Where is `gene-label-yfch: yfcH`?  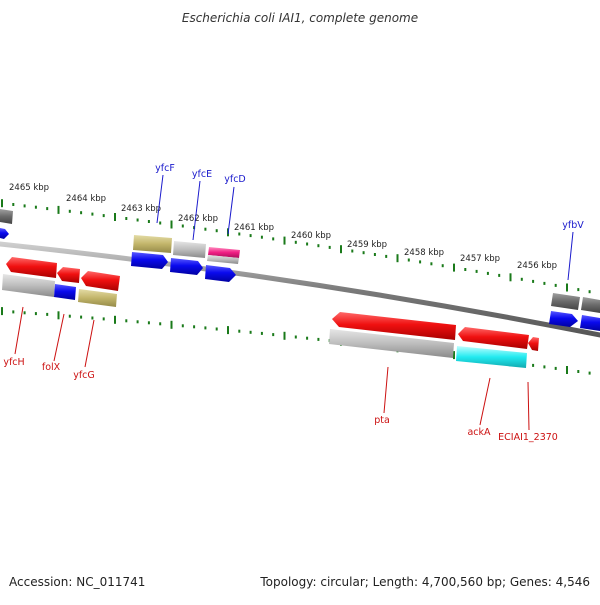 gene-label-yfch: yfcH is located at coordinates (13, 362).